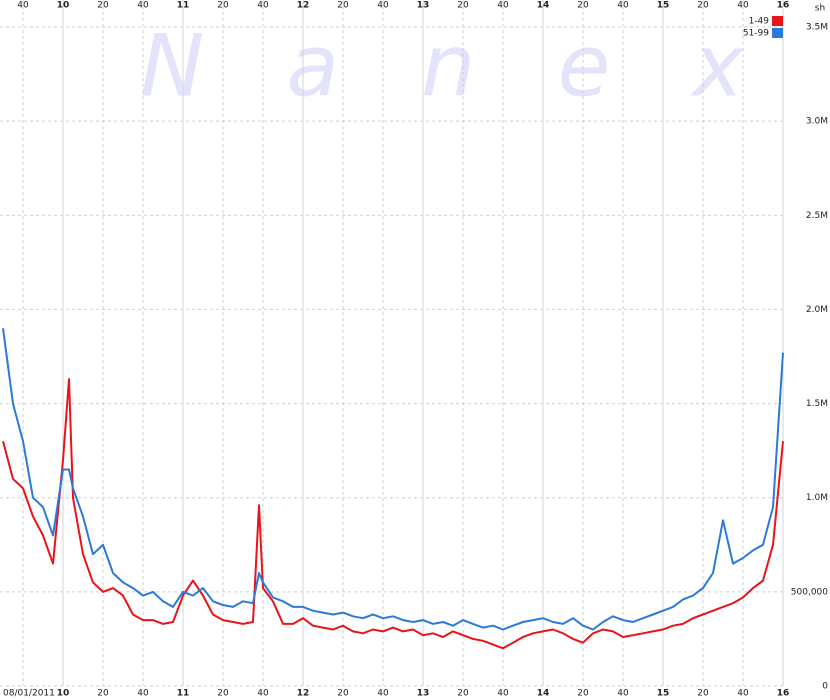 This screenshot has width=830, height=700. I want to click on y-tick-label: 2.5M, so click(817, 216).